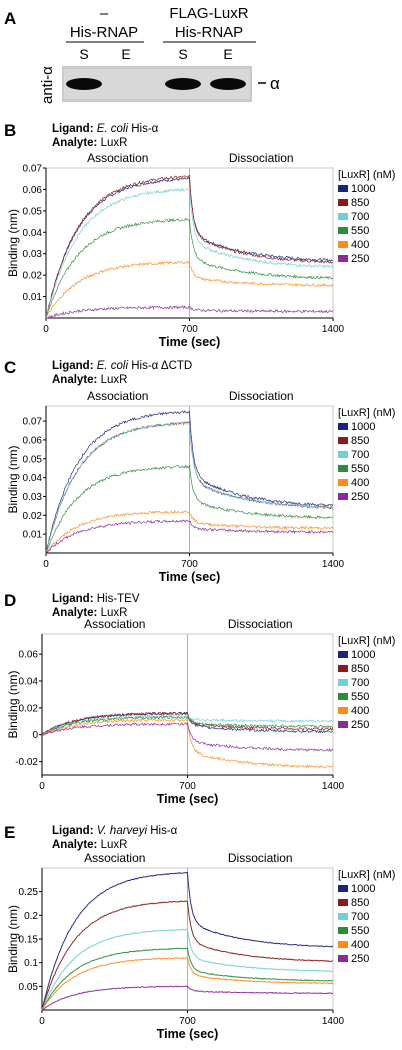 The image size is (402, 1050). I want to click on blot-group2-bottom: His-RNAP, so click(209, 32).